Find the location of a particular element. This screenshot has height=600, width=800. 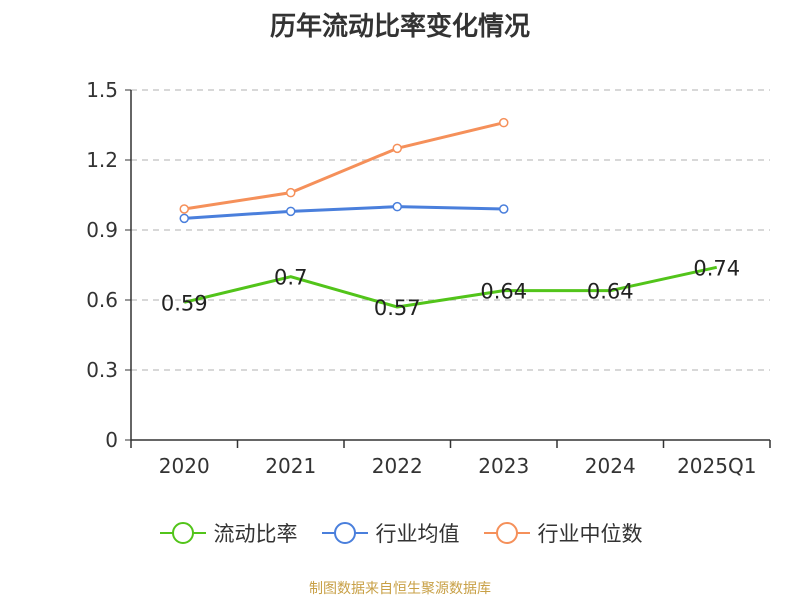

y-tick-label-5: 1.5 is located at coordinates (102, 90).